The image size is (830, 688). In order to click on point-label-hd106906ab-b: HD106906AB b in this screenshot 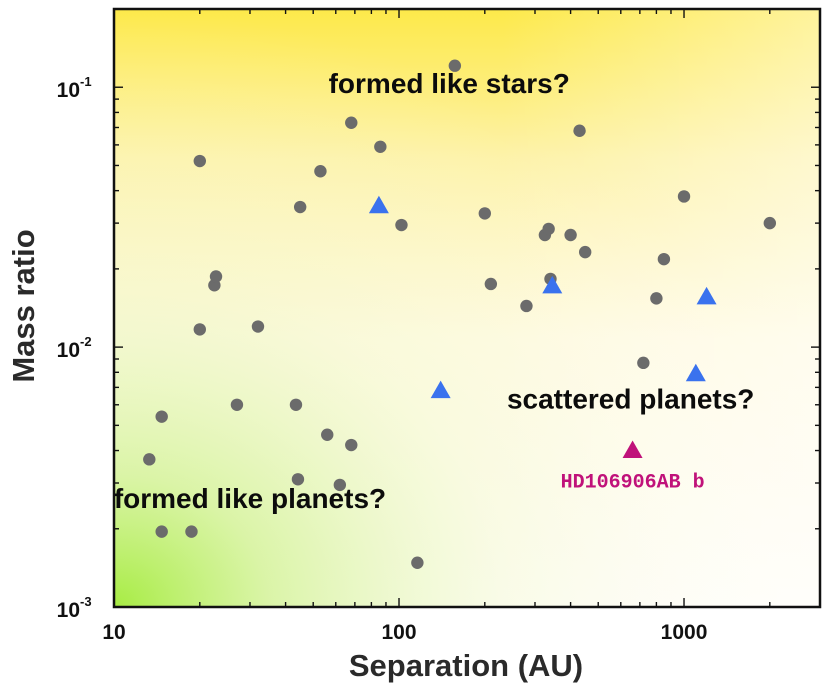, I will do `click(633, 483)`.